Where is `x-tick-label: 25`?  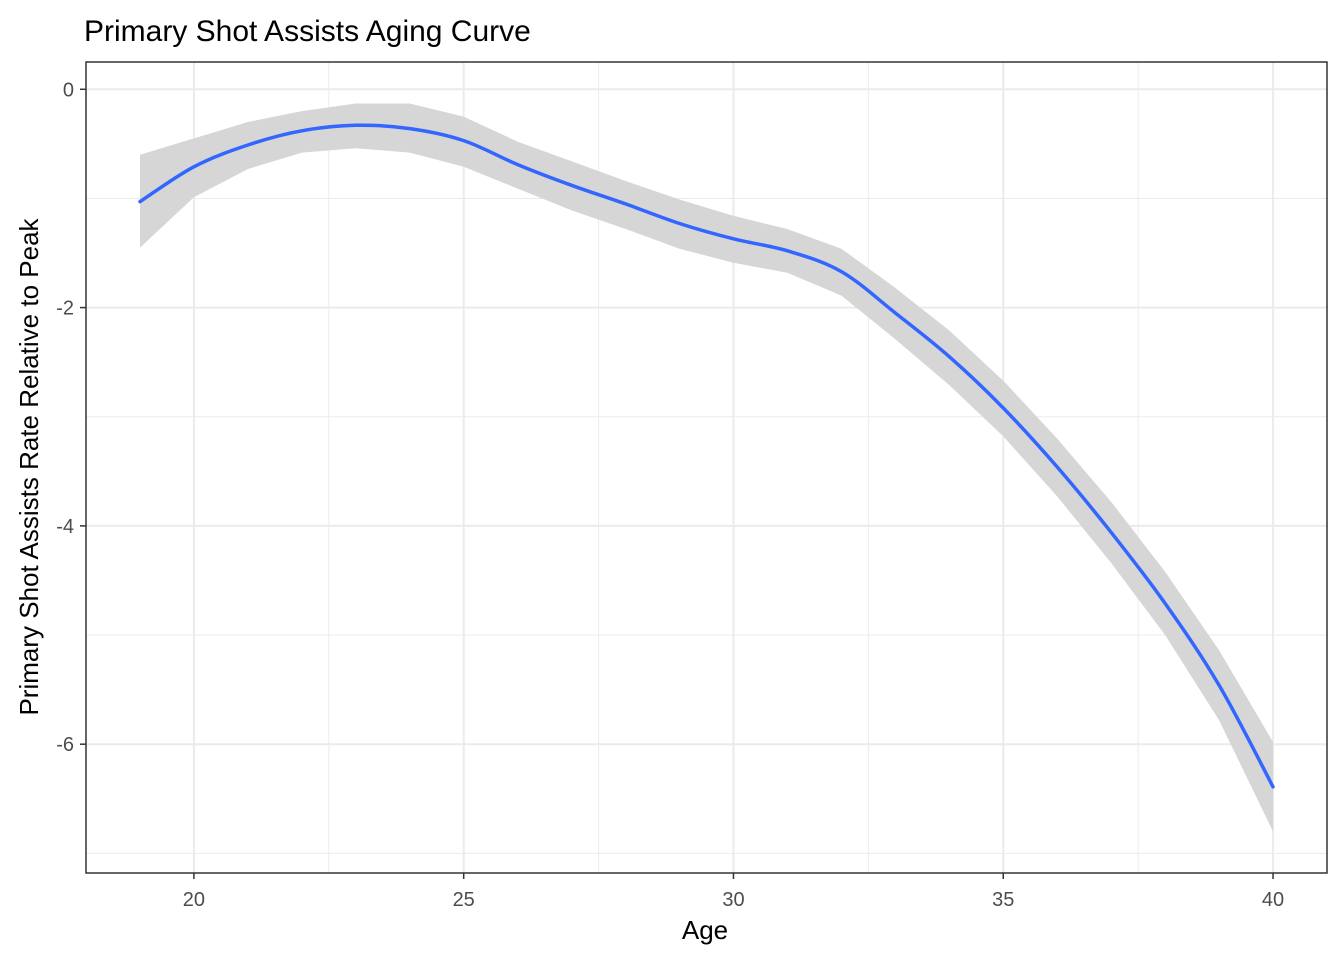 x-tick-label: 25 is located at coordinates (464, 900).